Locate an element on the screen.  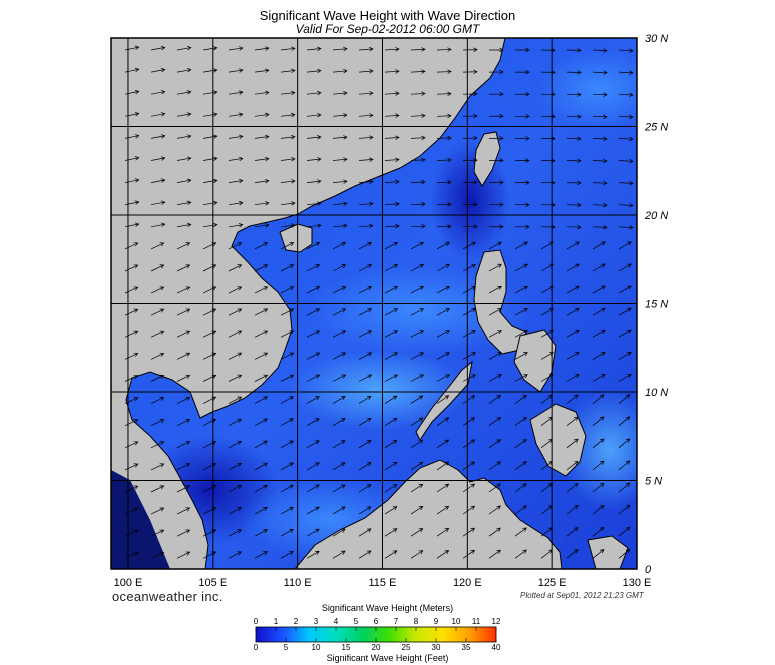
lon-label: 105 E is located at coordinates (212, 583).